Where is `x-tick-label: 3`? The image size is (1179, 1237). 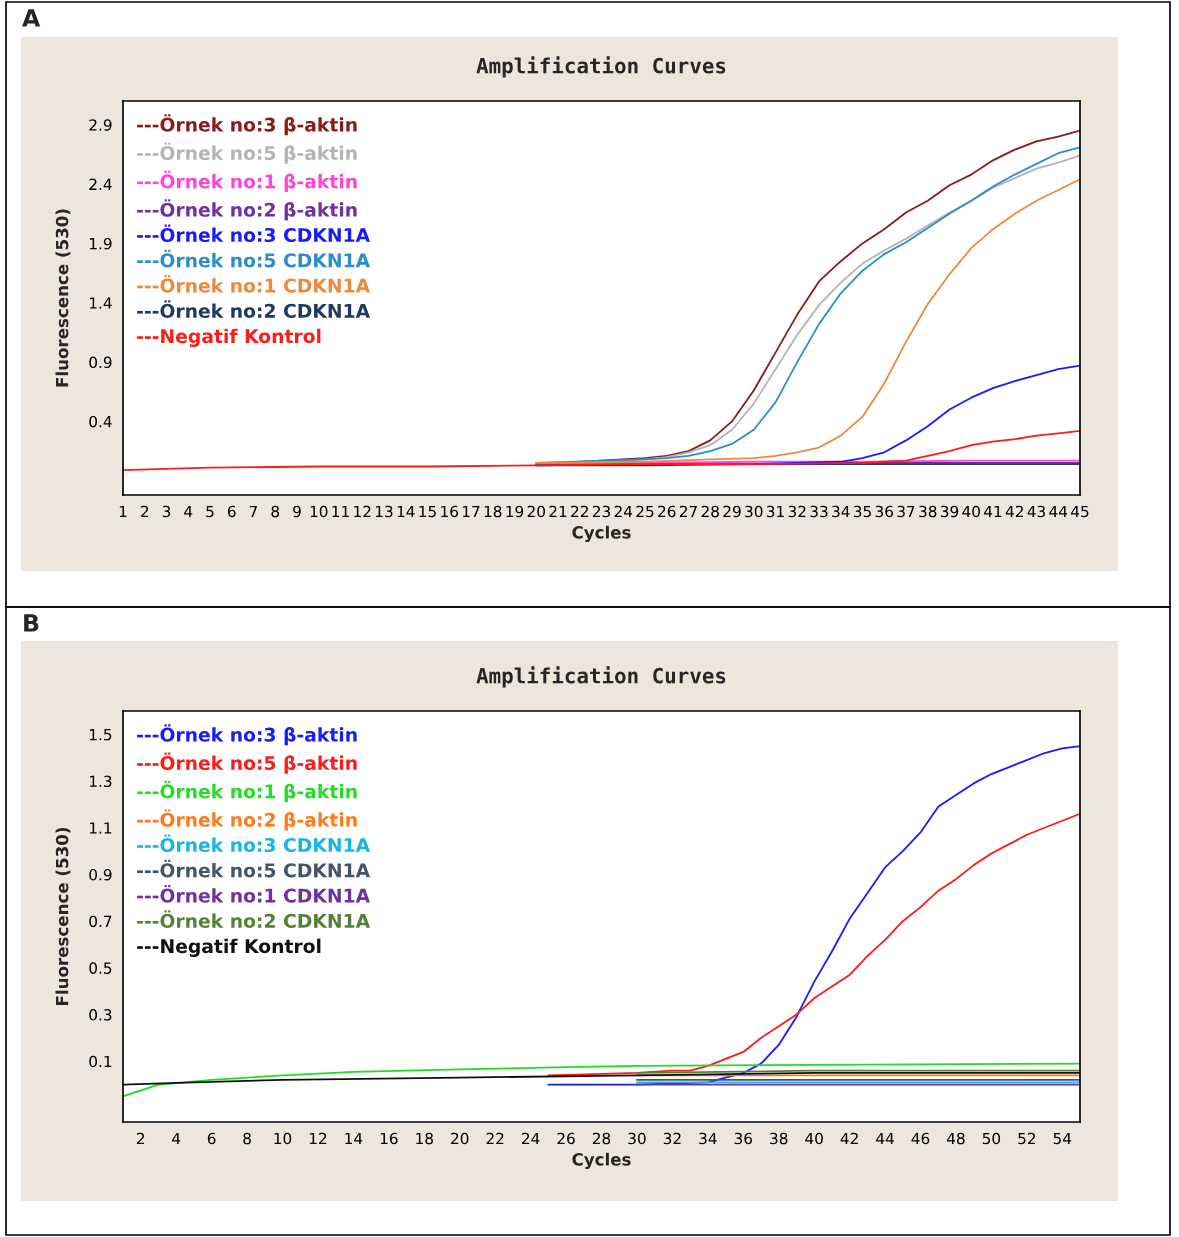 x-tick-label: 3 is located at coordinates (166, 511).